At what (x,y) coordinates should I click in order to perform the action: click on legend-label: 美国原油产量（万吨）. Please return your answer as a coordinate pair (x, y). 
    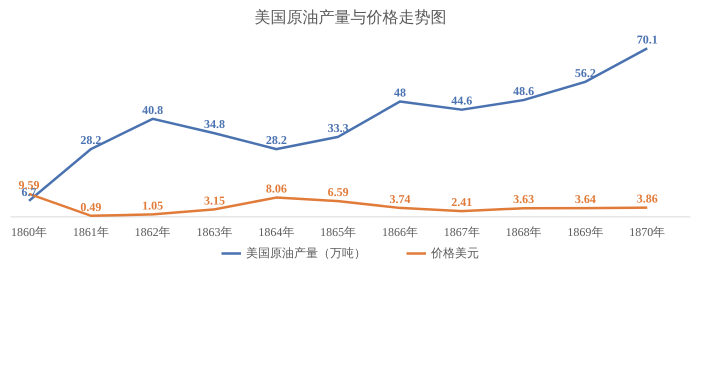
    Looking at the image, I should click on (306, 253).